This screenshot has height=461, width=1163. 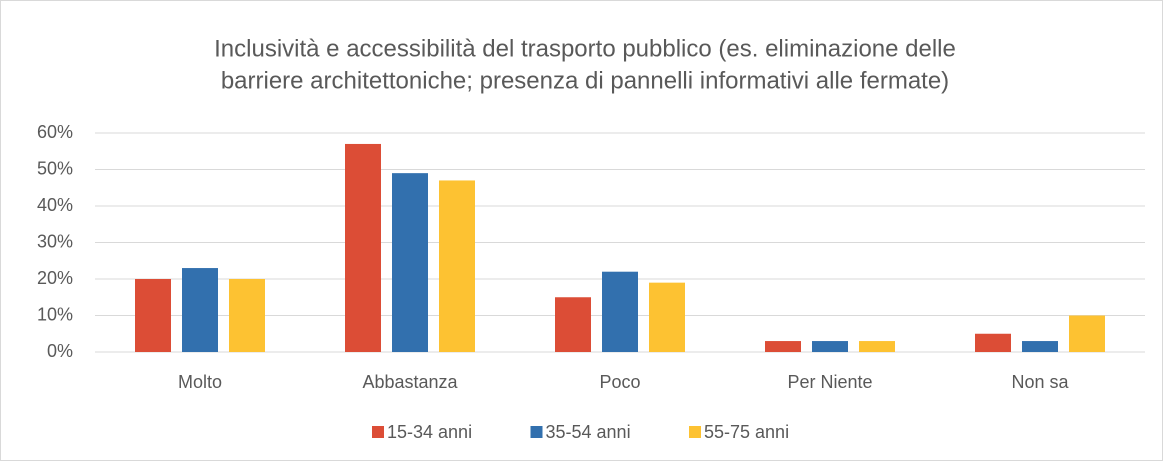 What do you see at coordinates (829, 382) in the screenshot?
I see `x-tick-label: Per Niente` at bounding box center [829, 382].